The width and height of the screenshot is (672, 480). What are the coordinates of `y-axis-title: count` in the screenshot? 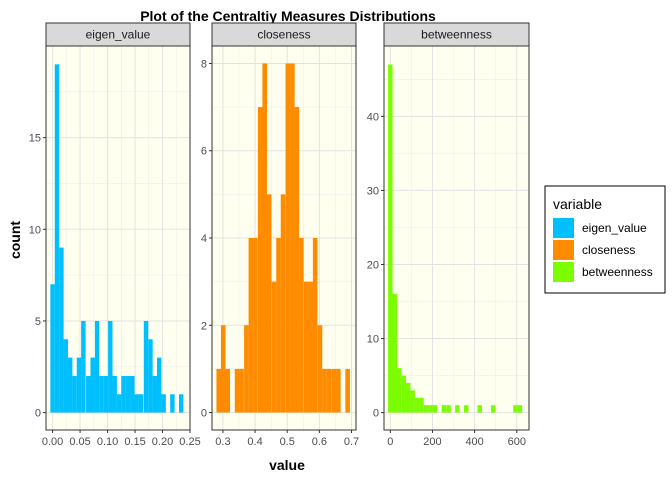 It's located at (15, 240).